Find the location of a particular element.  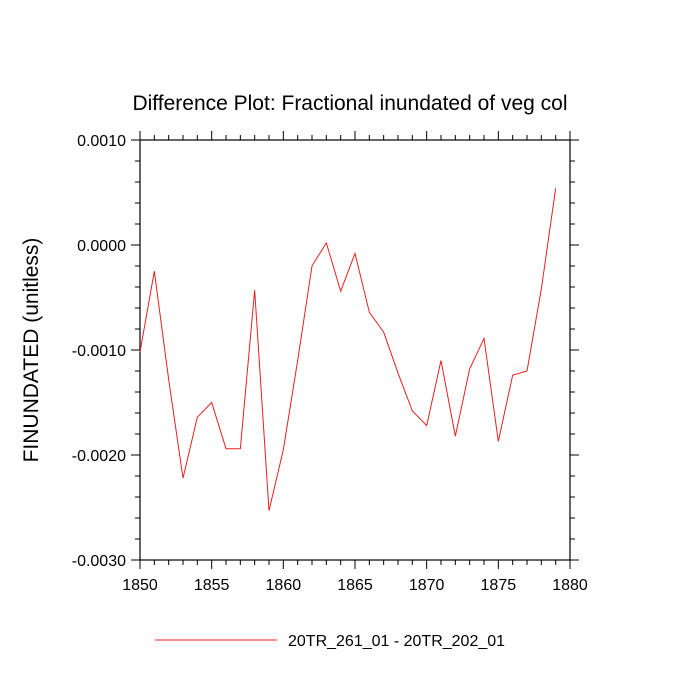

x-tick-label: 1865 is located at coordinates (355, 585).